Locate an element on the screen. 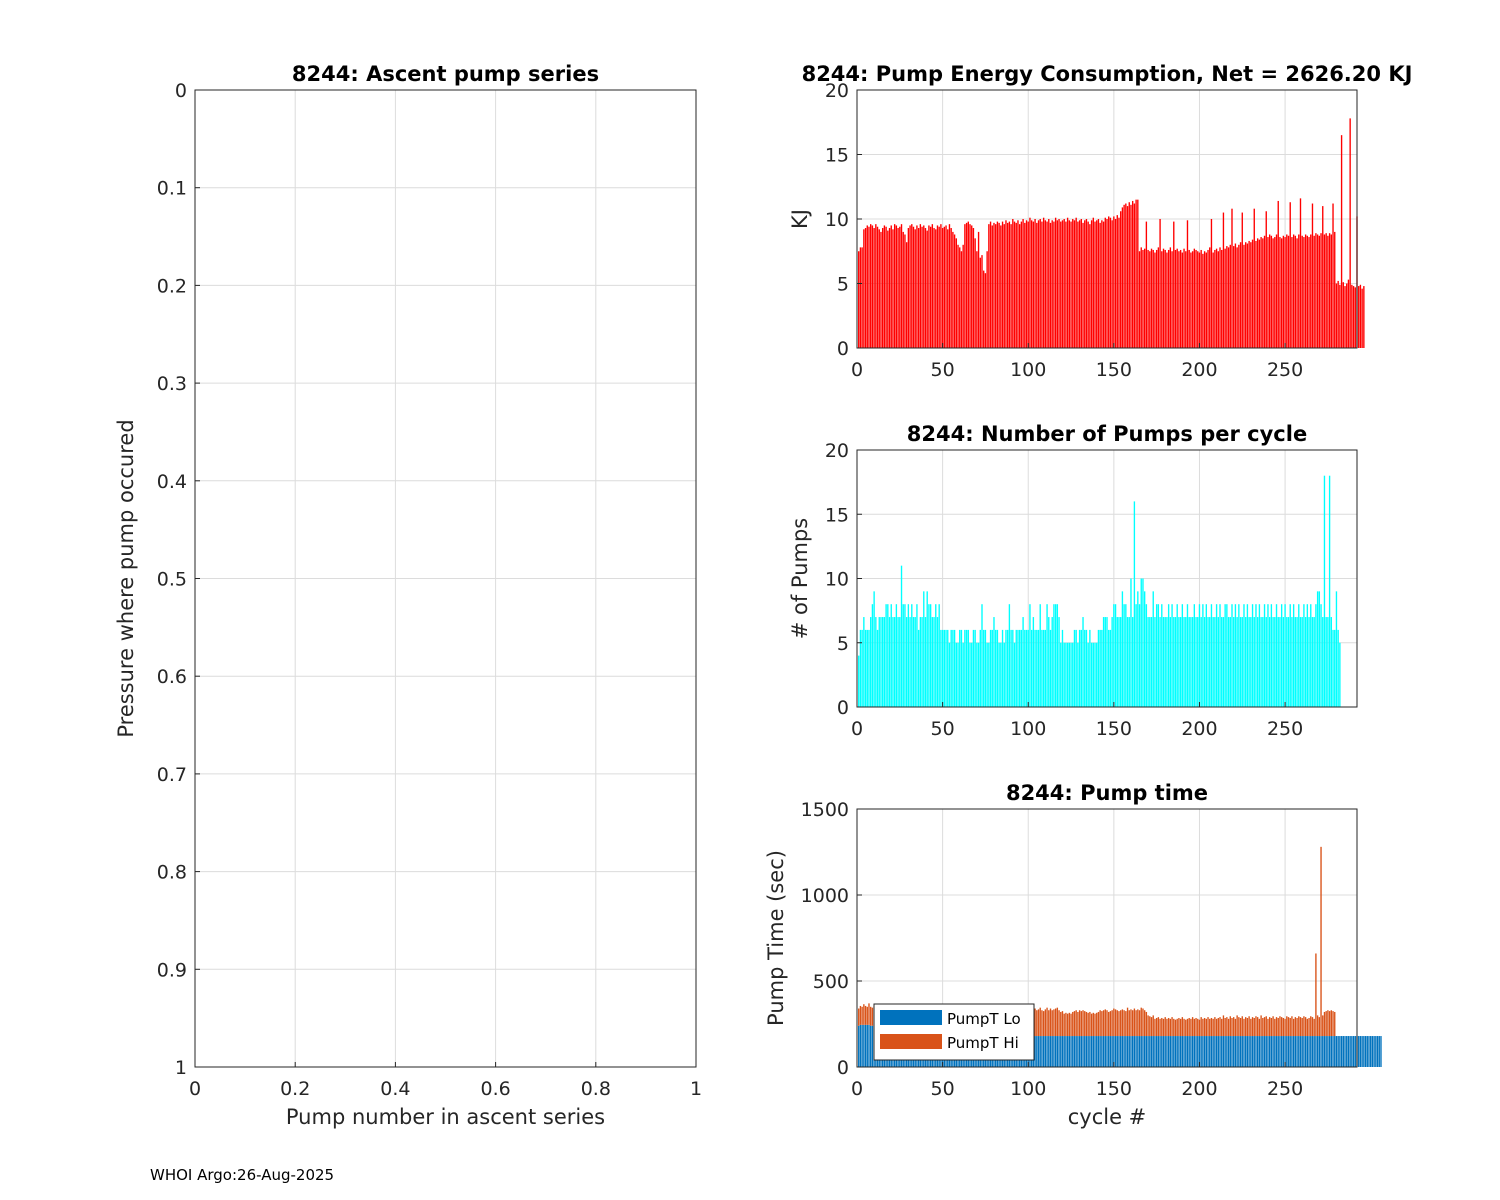  y-tick-label: 20 is located at coordinates (837, 451).